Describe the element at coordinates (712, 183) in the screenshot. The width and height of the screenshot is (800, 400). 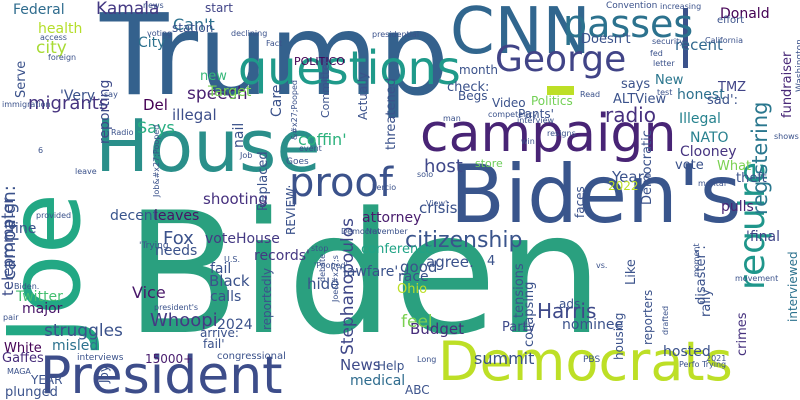
I see `cloud-word: mental` at that location.